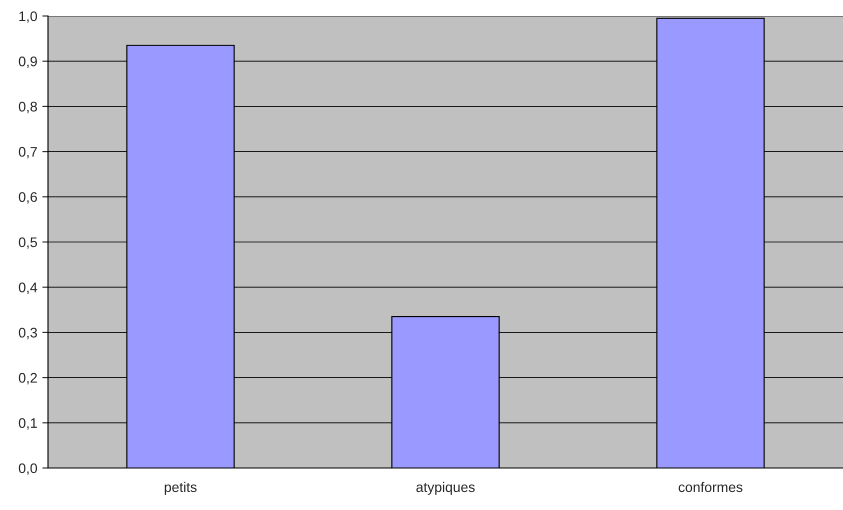 This screenshot has width=843, height=510. Describe the element at coordinates (27, 152) in the screenshot. I see `y-tick-label: 0,7` at that location.